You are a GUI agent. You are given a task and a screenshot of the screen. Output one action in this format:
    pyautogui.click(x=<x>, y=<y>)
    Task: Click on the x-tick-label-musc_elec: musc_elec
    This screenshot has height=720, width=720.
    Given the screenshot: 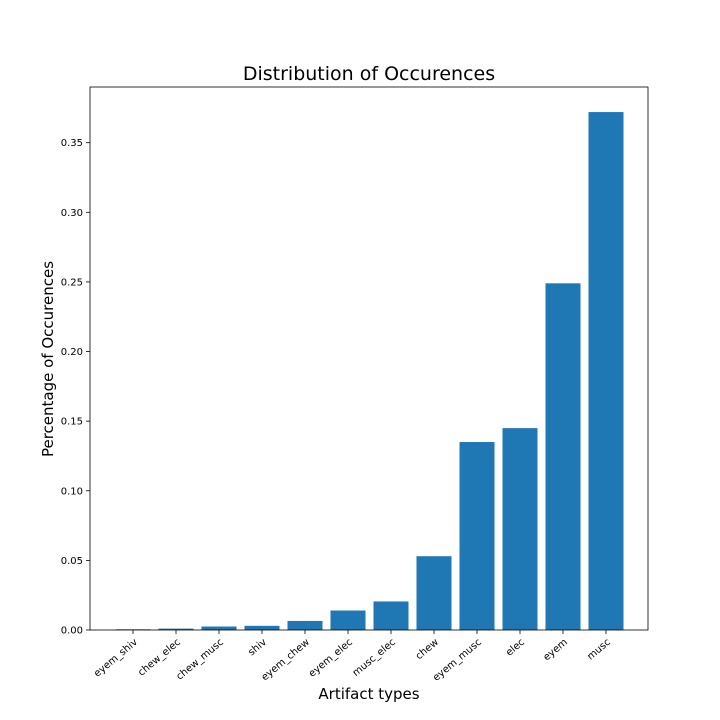 What is the action you would take?
    pyautogui.click(x=374, y=658)
    